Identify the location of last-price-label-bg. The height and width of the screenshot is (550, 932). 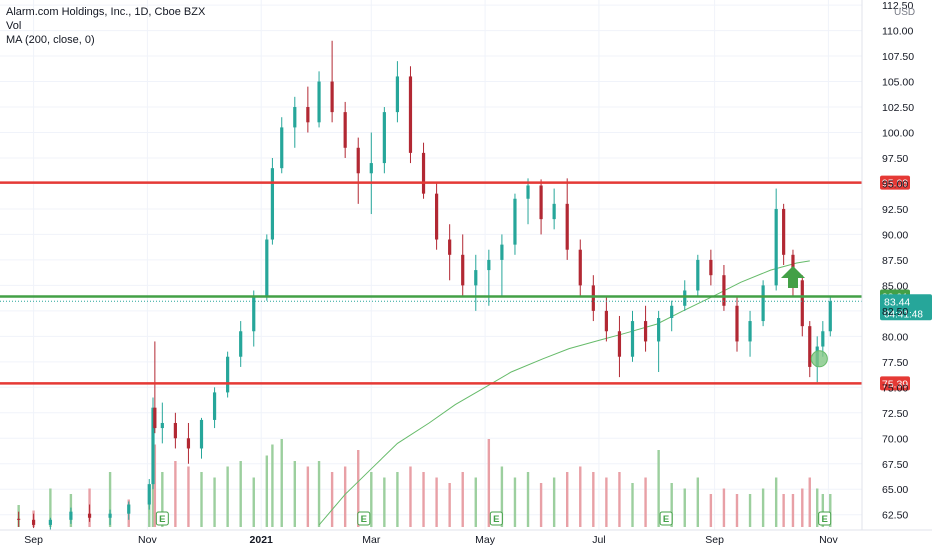
(906, 307).